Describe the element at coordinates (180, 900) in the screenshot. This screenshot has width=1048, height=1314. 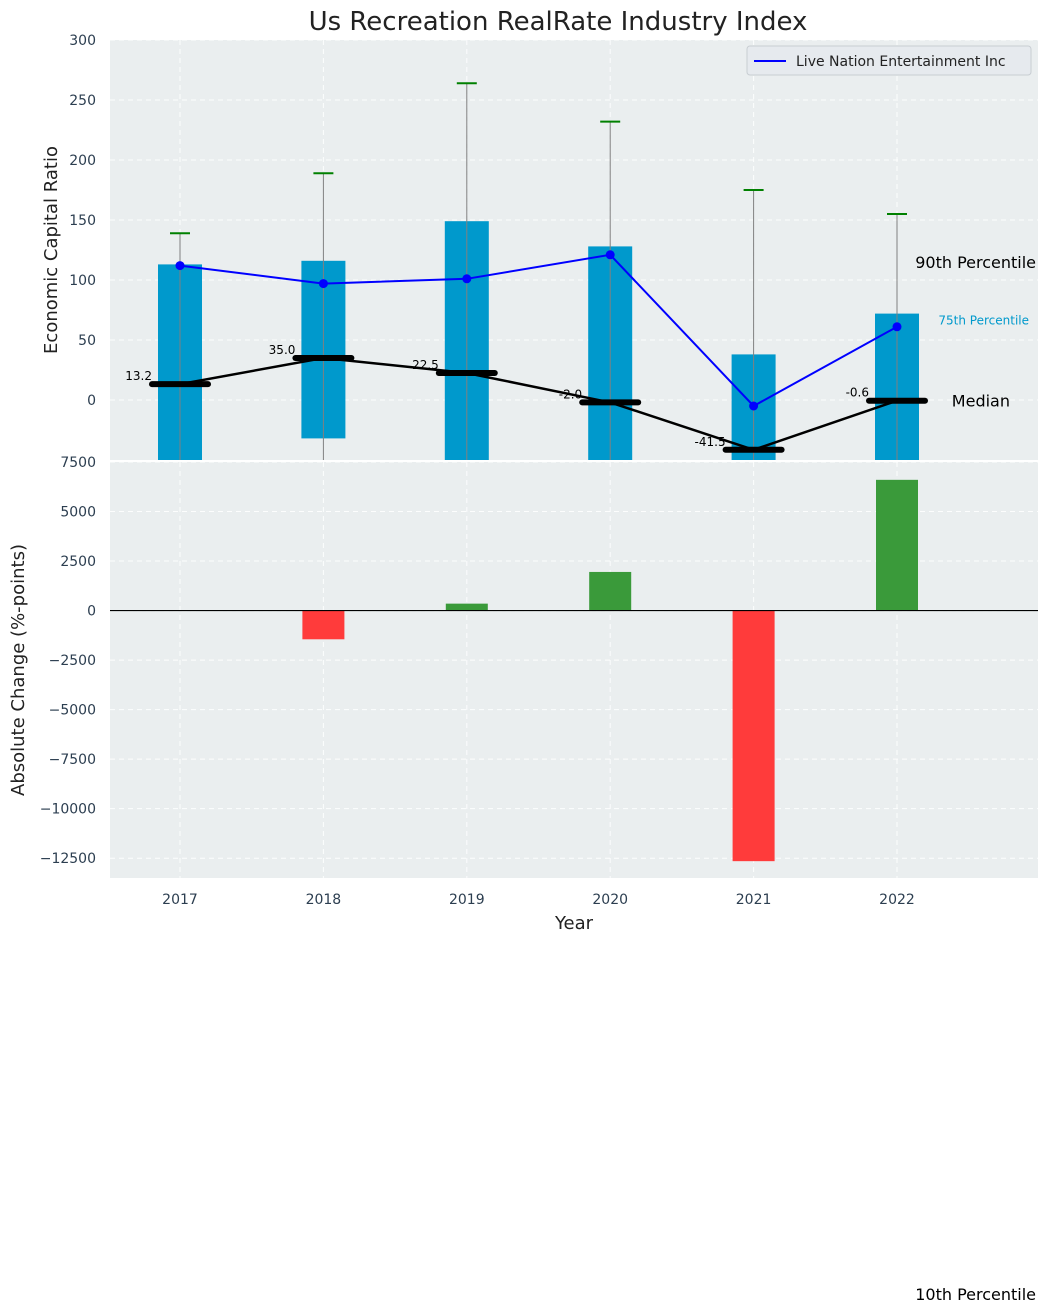
I see `x-tick-label: 2017` at that location.